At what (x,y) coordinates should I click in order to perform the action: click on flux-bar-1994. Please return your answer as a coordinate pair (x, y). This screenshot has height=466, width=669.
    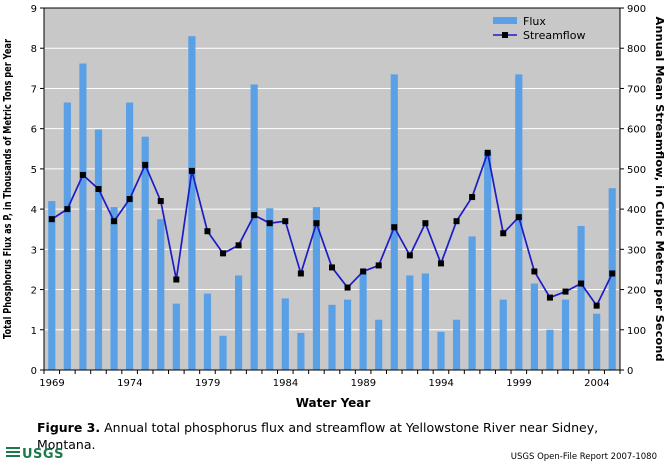
    Looking at the image, I should click on (441, 350).